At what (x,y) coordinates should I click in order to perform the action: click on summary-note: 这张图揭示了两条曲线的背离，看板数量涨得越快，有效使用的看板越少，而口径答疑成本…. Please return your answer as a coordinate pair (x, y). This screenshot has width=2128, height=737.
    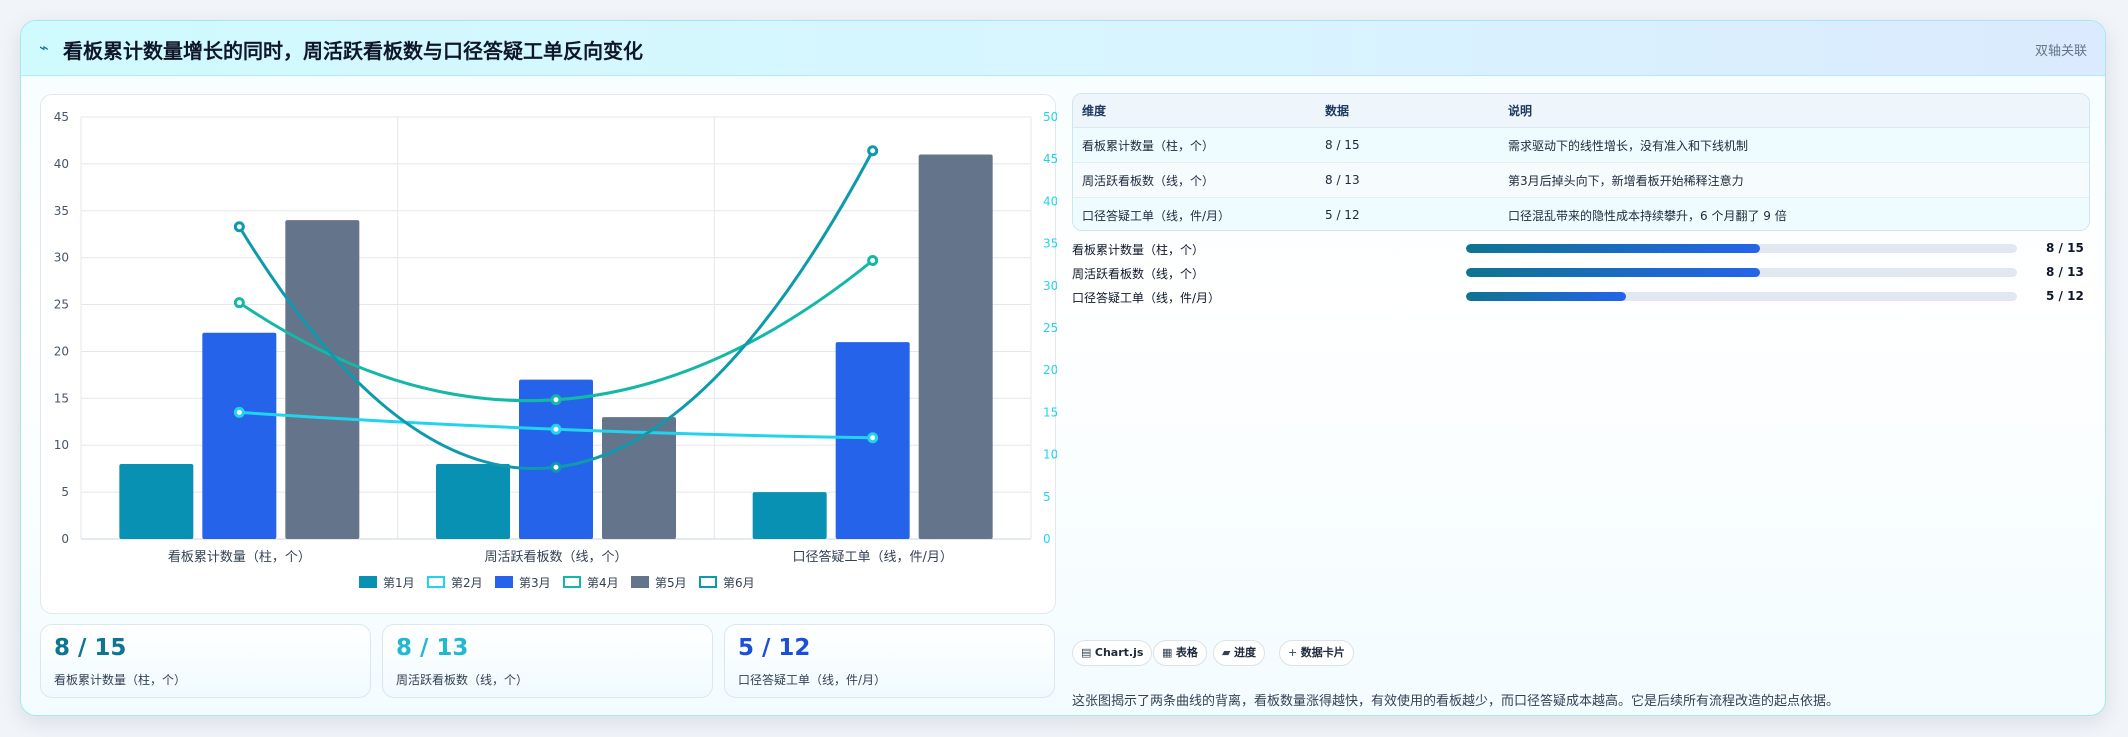
    Looking at the image, I should click on (1456, 701).